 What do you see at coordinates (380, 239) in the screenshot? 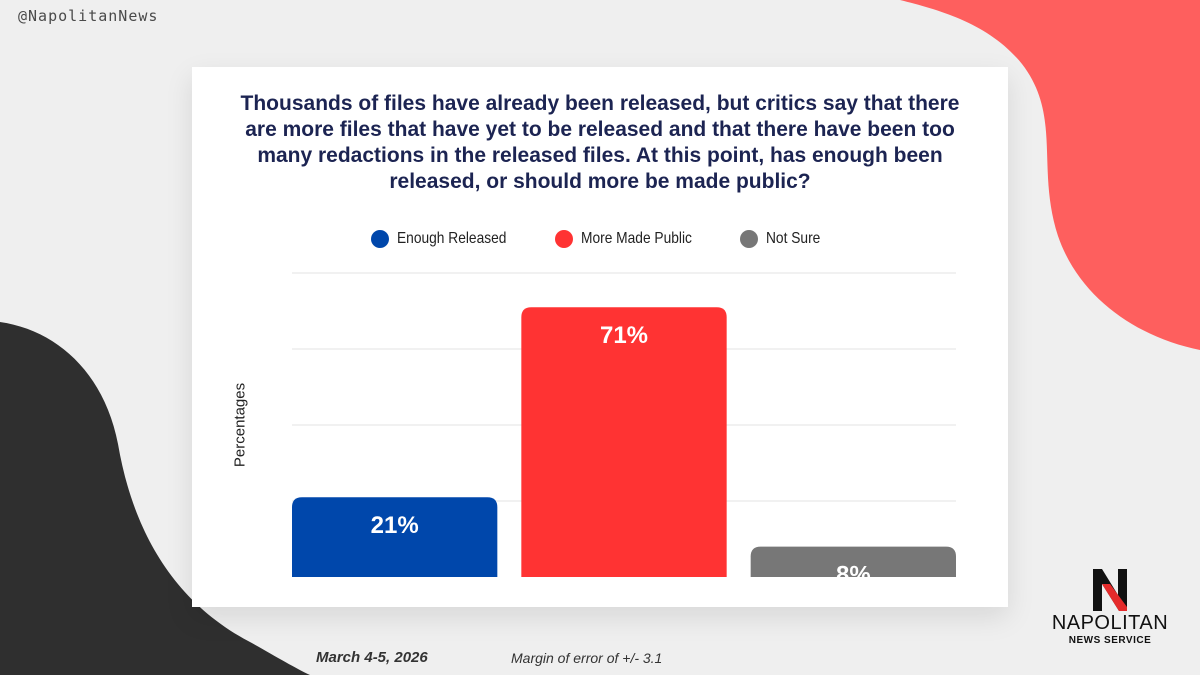
I see `legend-swatch-enough-released` at bounding box center [380, 239].